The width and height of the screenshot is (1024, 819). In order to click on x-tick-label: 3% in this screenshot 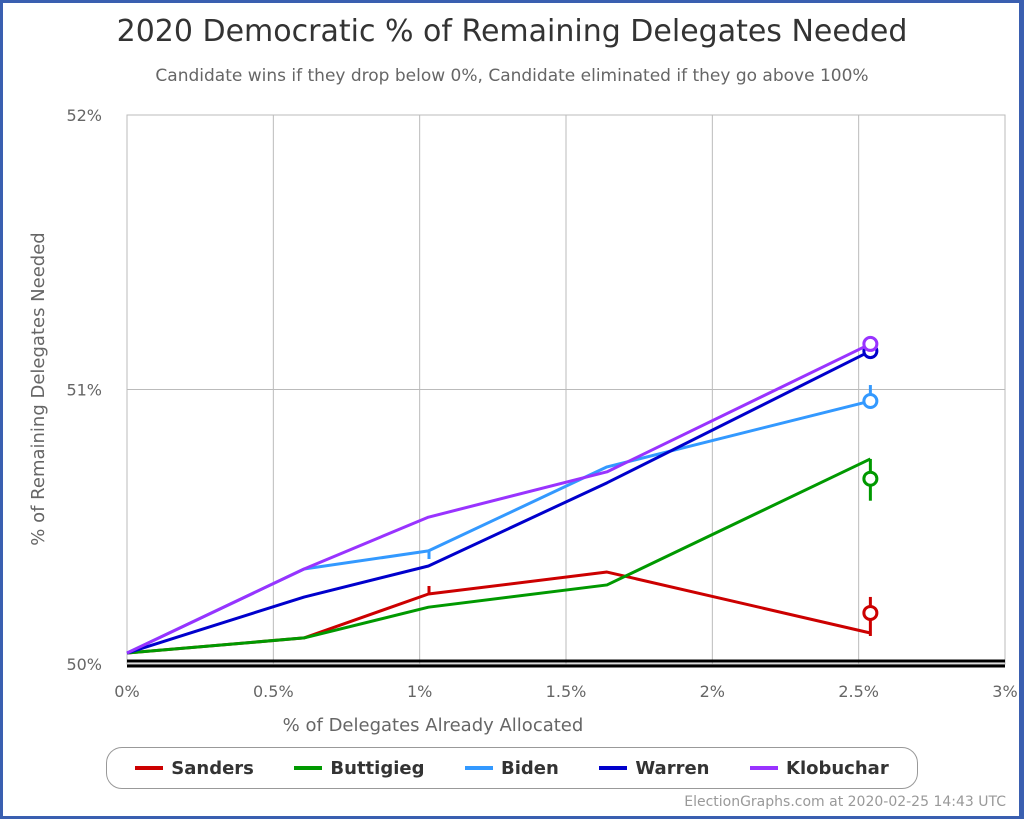, I will do `click(1004, 691)`.